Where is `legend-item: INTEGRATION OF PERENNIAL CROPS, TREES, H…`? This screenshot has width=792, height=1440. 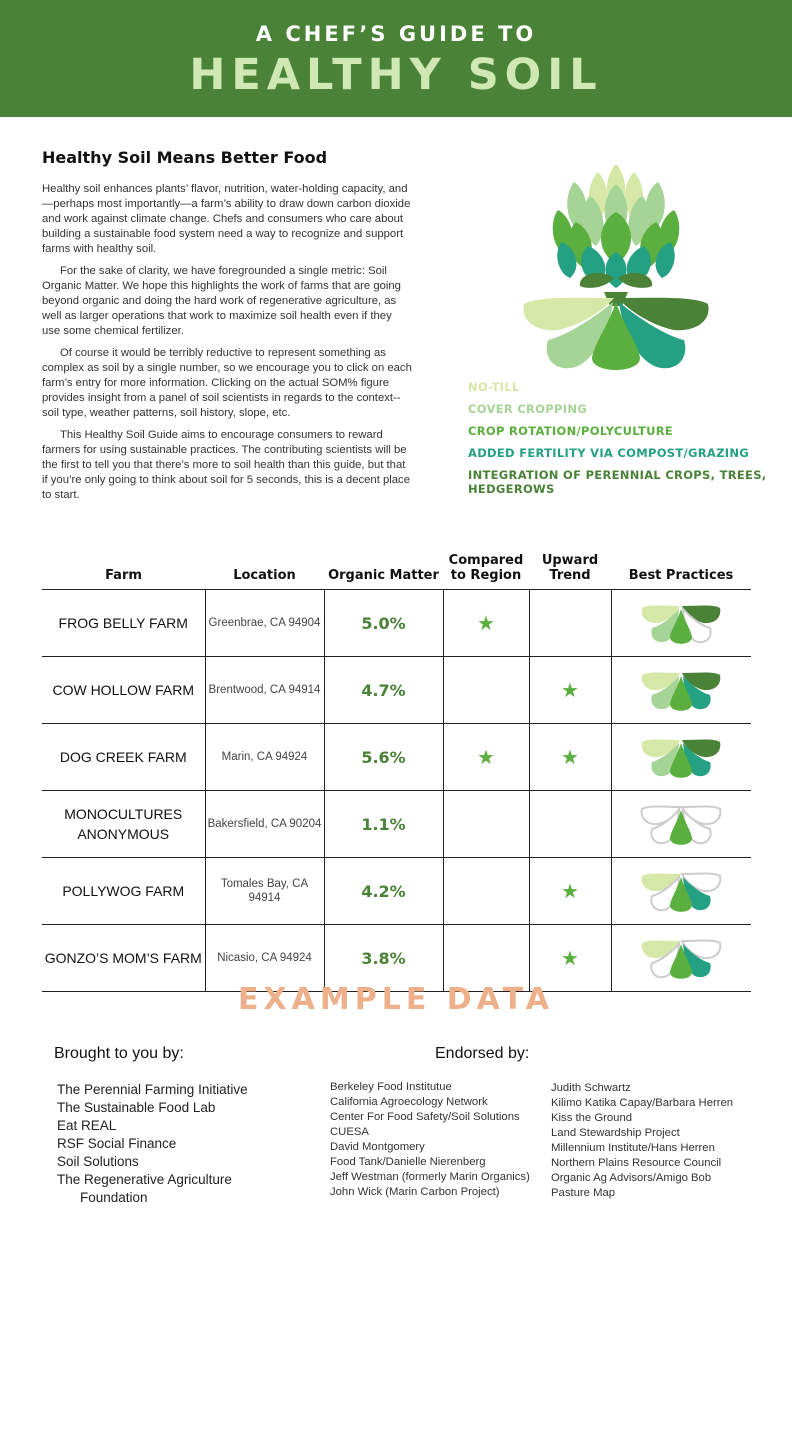
legend-item: INTEGRATION OF PERENNIAL CROPS, TREES, H… is located at coordinates (617, 482).